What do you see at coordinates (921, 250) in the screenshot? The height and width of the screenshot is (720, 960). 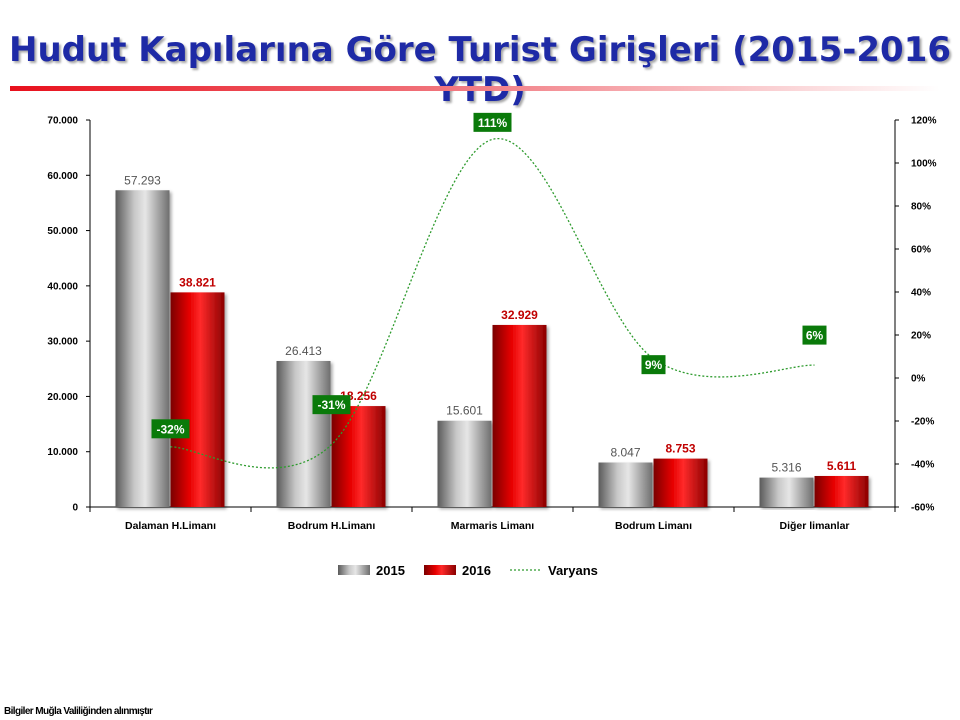 I see `y2-tick-label: 60%` at bounding box center [921, 250].